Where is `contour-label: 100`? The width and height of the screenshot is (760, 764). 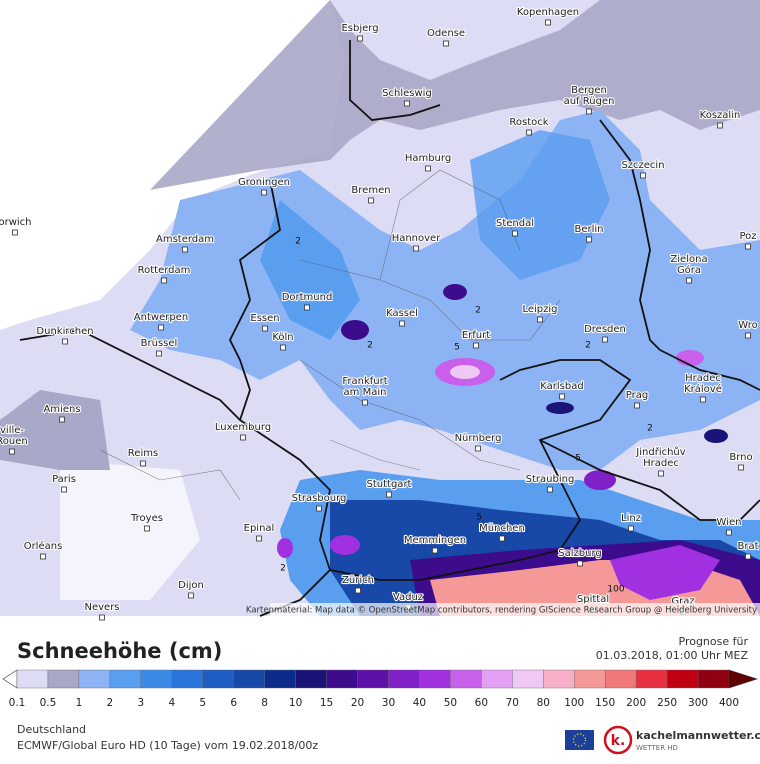
contour-label: 100 is located at coordinates (615, 590).